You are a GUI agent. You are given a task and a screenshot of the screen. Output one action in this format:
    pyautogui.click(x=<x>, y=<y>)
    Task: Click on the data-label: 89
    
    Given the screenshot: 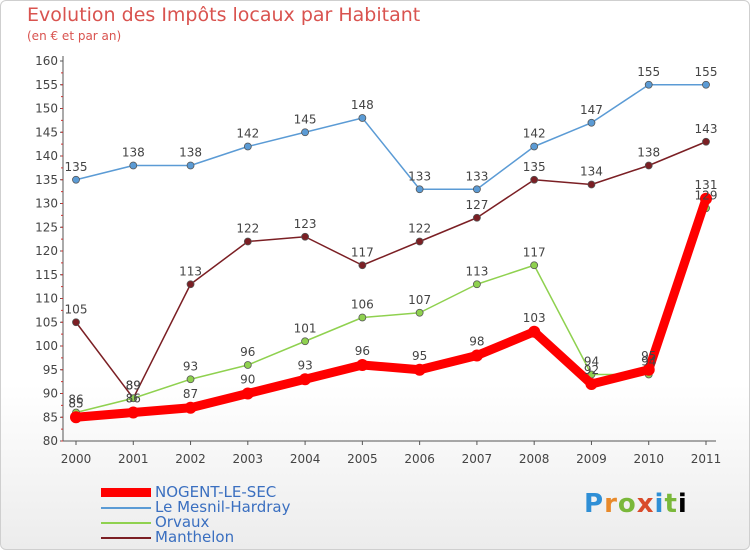 What is the action you would take?
    pyautogui.click(x=133, y=385)
    